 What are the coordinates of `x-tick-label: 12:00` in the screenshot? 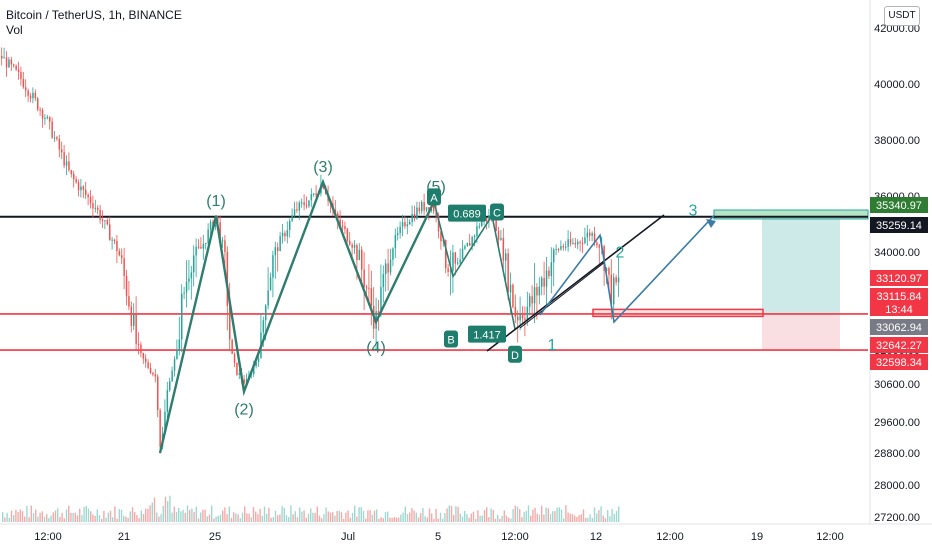 It's located at (670, 537).